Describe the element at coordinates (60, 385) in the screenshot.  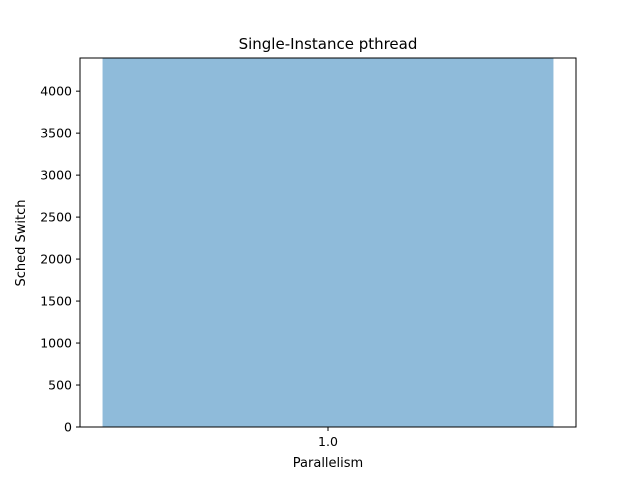
I see `y-tick-label-1: 500` at that location.